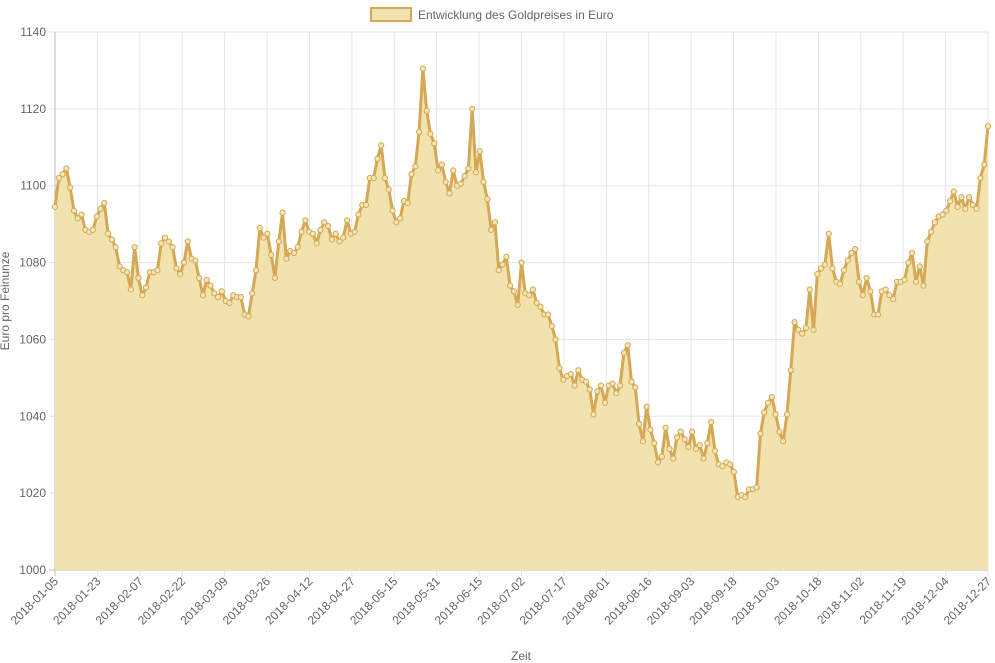 Image resolution: width=995 pixels, height=663 pixels. What do you see at coordinates (391, 14) in the screenshot?
I see `legend-swatch` at bounding box center [391, 14].